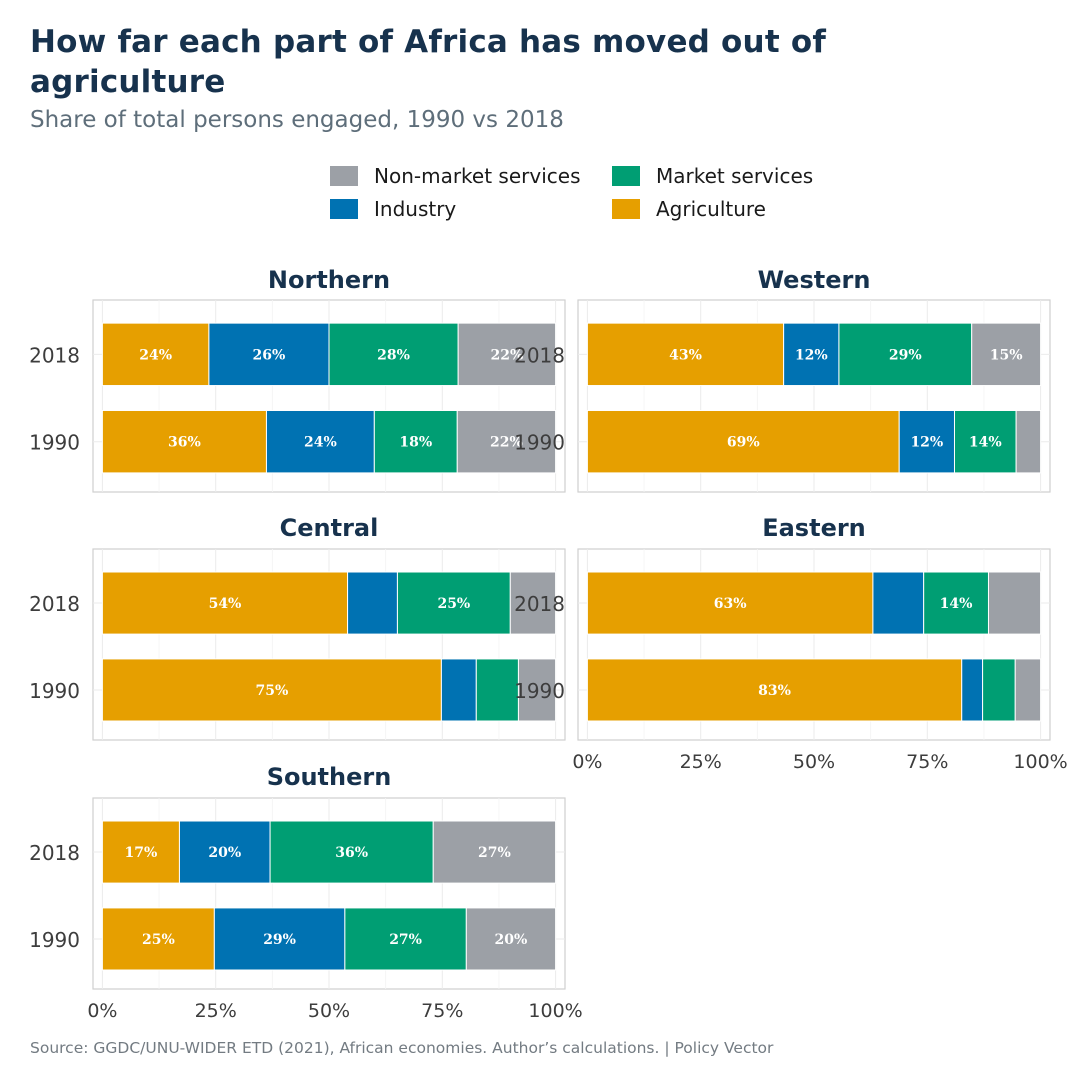 This screenshot has height=1080, width=1080. I want to click on data-label-northern-2018-non-market-services: 22%, so click(506, 355).